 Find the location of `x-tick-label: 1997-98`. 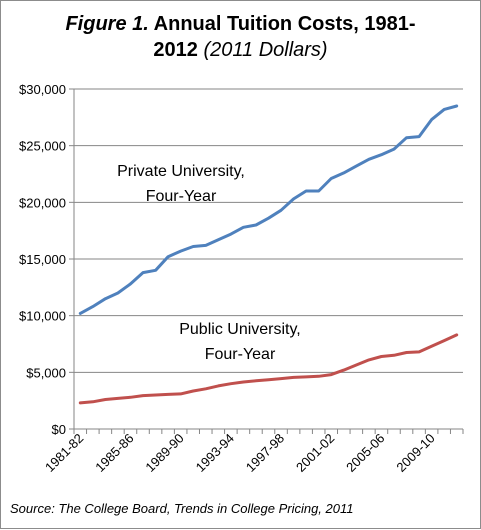

x-tick-label: 1997-98 is located at coordinates (265, 453).